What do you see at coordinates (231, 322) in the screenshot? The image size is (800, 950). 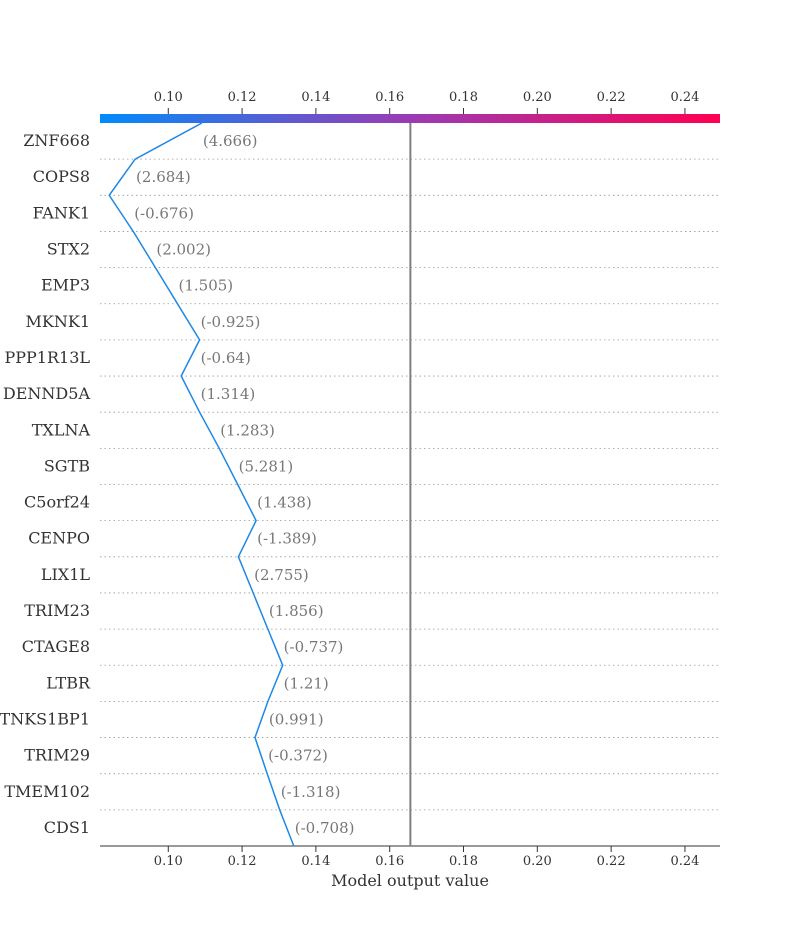 I see `feature-value: (-0.925)` at bounding box center [231, 322].